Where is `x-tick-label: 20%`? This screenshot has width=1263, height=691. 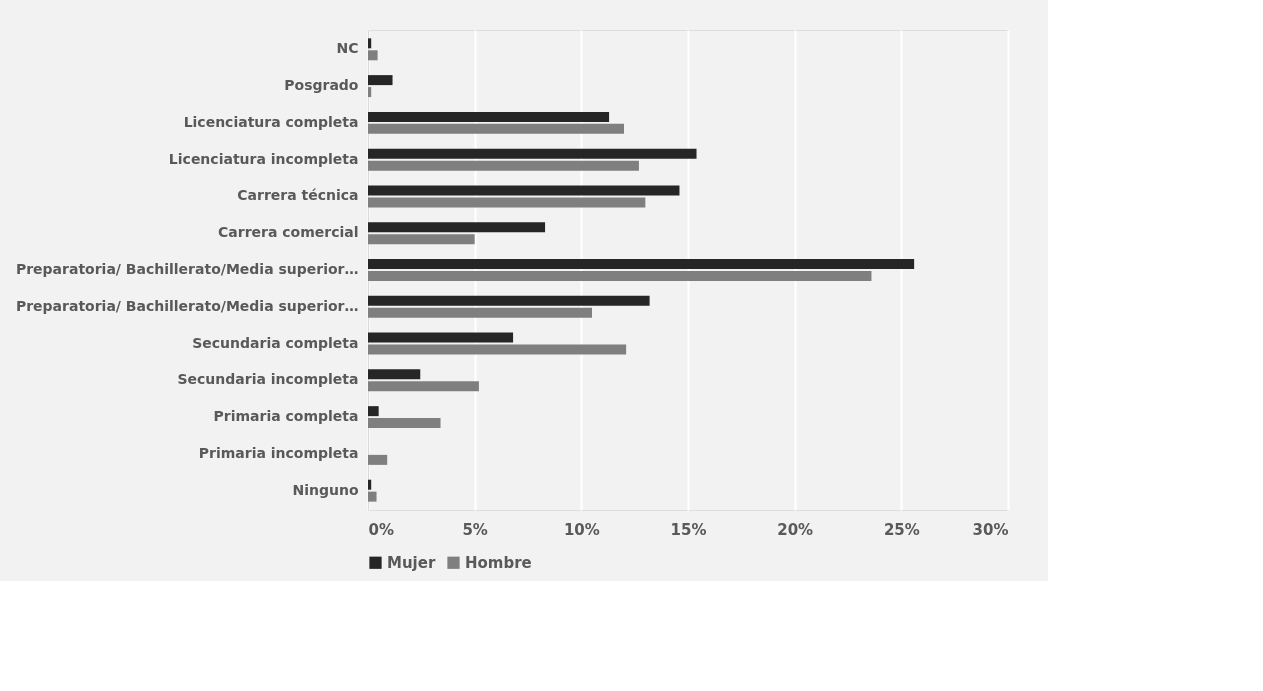
x-tick-label: 20% is located at coordinates (795, 529).